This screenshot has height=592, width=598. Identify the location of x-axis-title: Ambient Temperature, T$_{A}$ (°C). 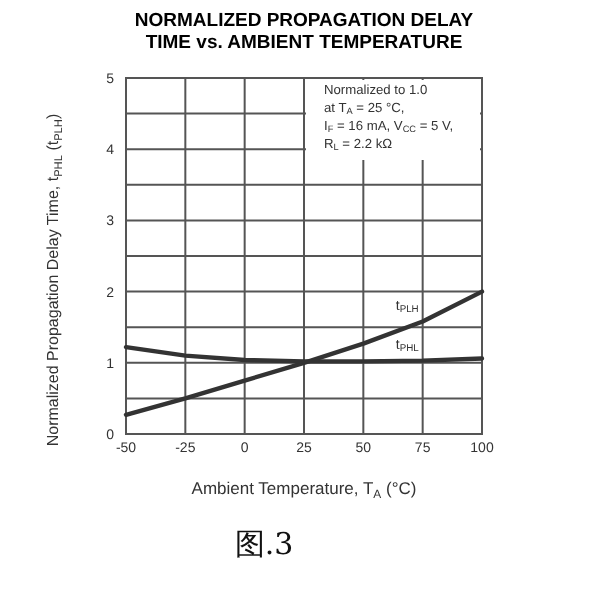
(304, 489).